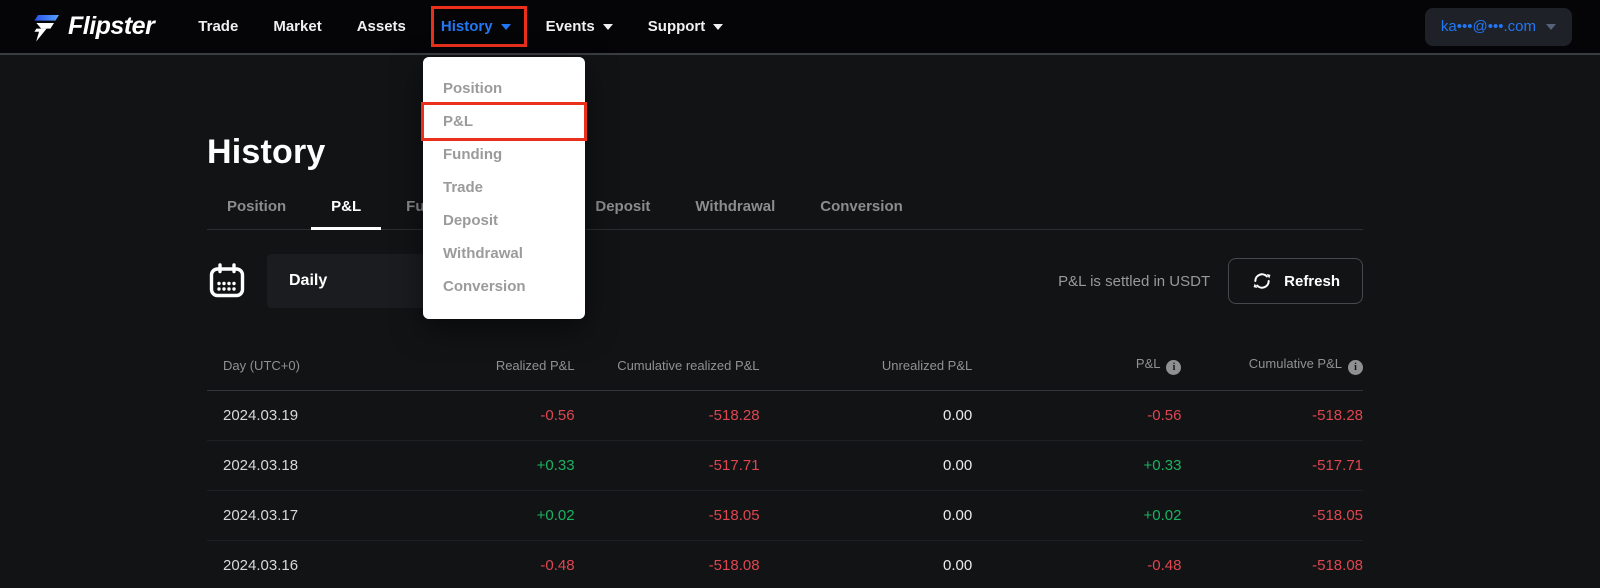 Image resolution: width=1600 pixels, height=588 pixels. I want to click on tab-conversion: Conversion, so click(861, 206).